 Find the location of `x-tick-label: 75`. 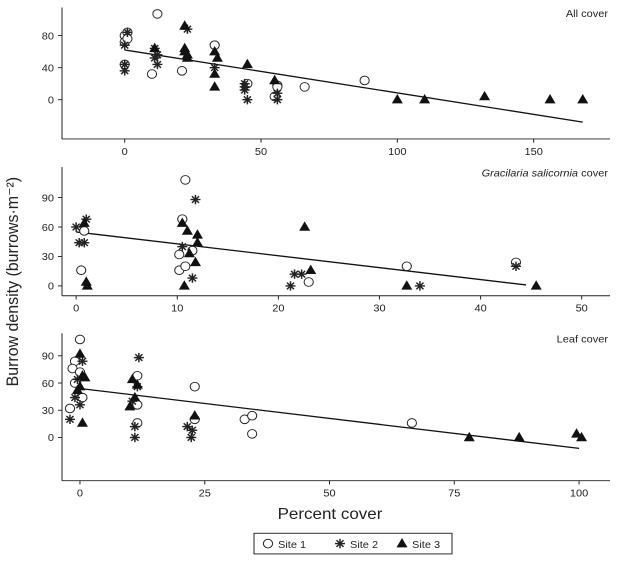

x-tick-label: 75 is located at coordinates (454, 494).